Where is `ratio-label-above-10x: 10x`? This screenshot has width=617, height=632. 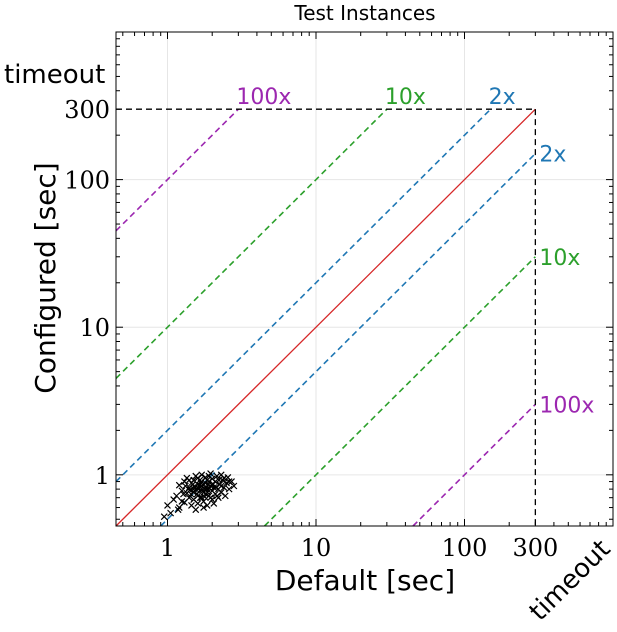
ratio-label-above-10x: 10x is located at coordinates (405, 97).